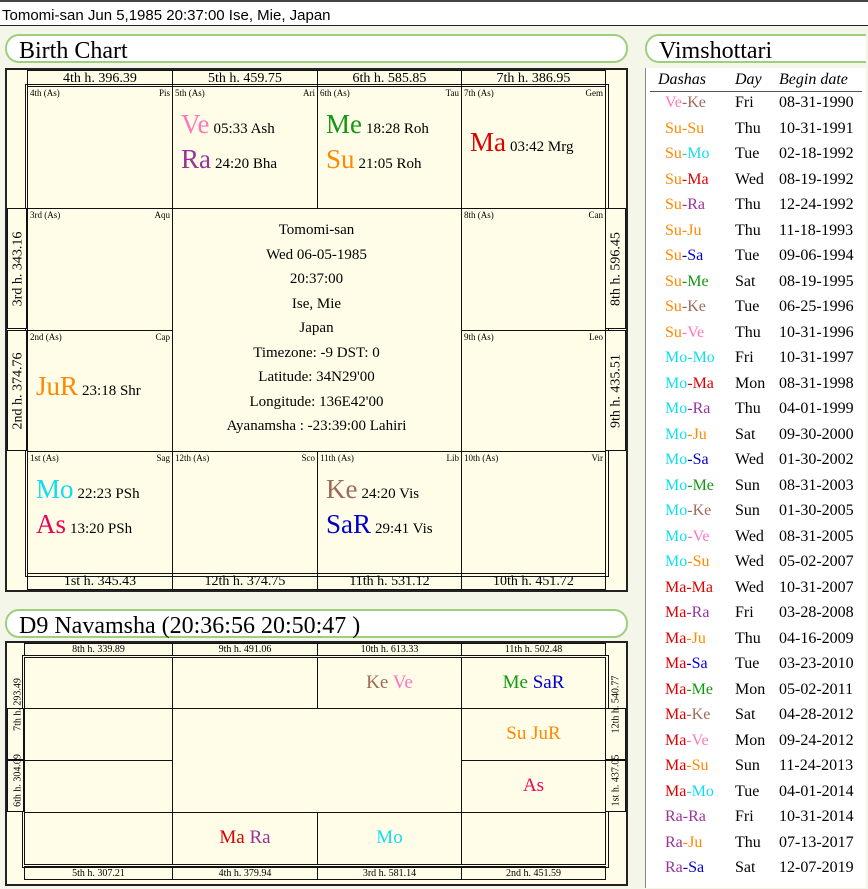 Image resolution: width=868 pixels, height=889 pixels. What do you see at coordinates (479, 215) in the screenshot?
I see `cell-house-label: 8th (As)` at bounding box center [479, 215].